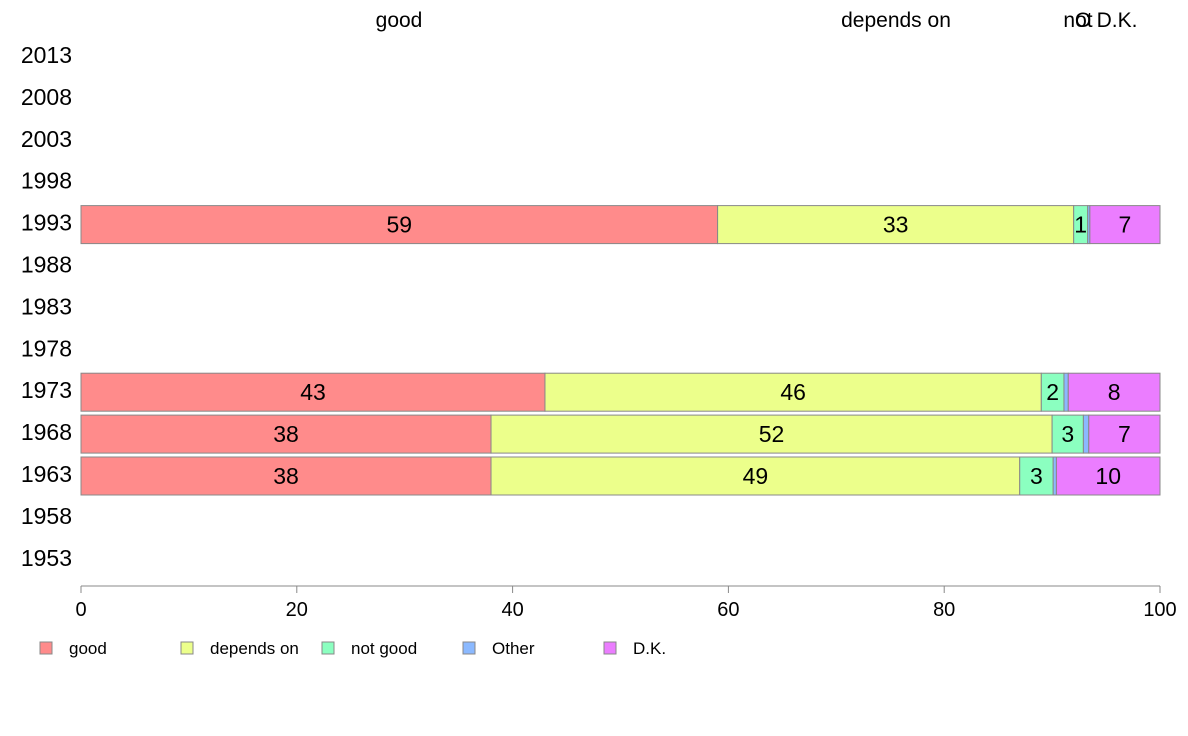 Image resolution: width=1188 pixels, height=736 pixels. I want to click on legend: good depends on not good Other D.K., so click(352, 648).